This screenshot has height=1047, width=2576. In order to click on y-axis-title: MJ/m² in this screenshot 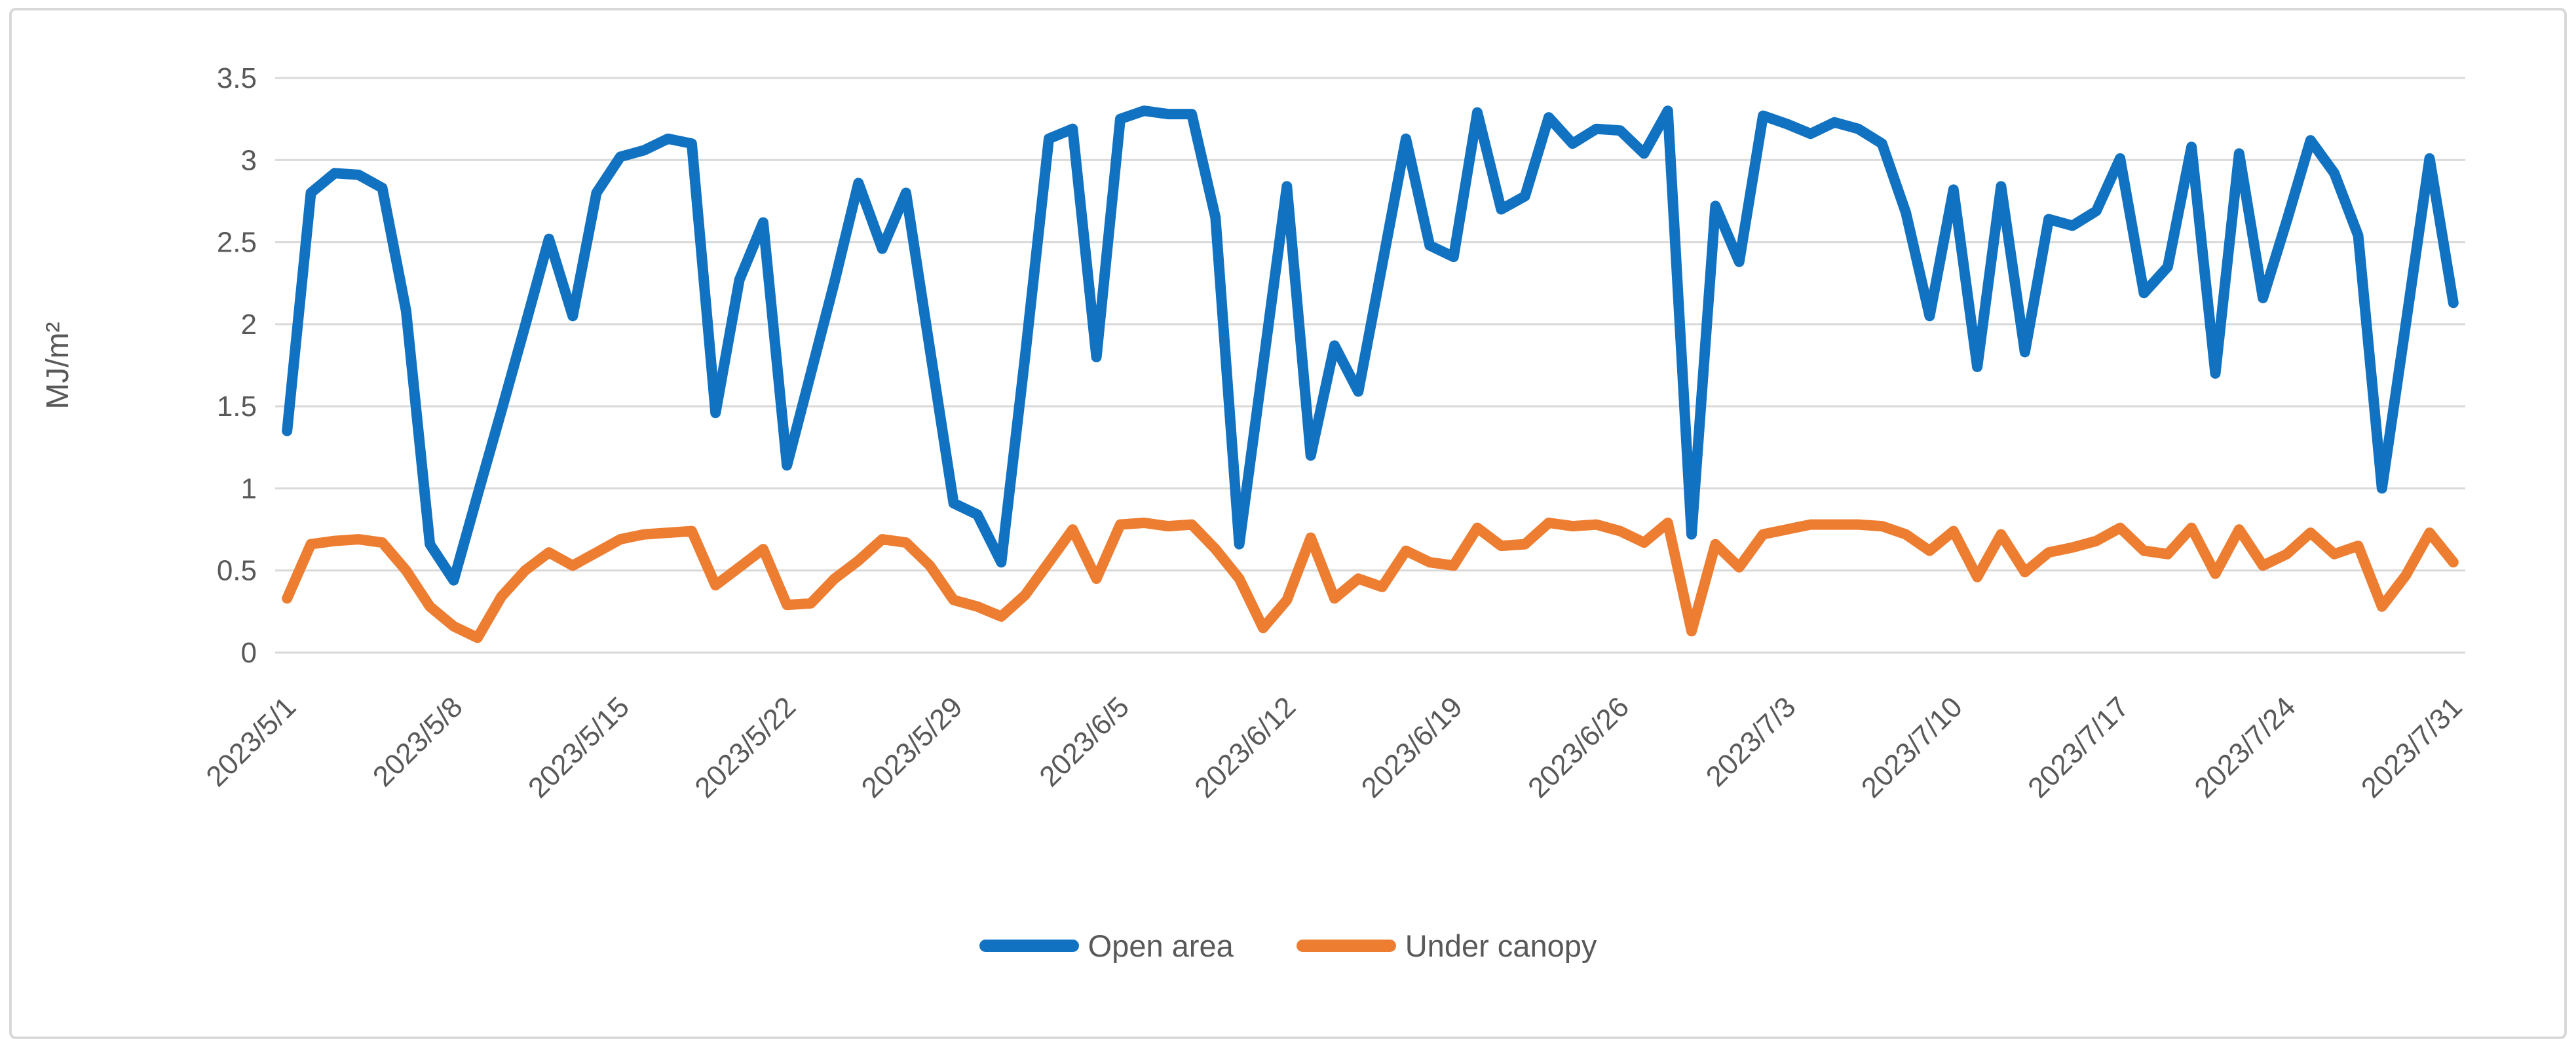, I will do `click(58, 365)`.